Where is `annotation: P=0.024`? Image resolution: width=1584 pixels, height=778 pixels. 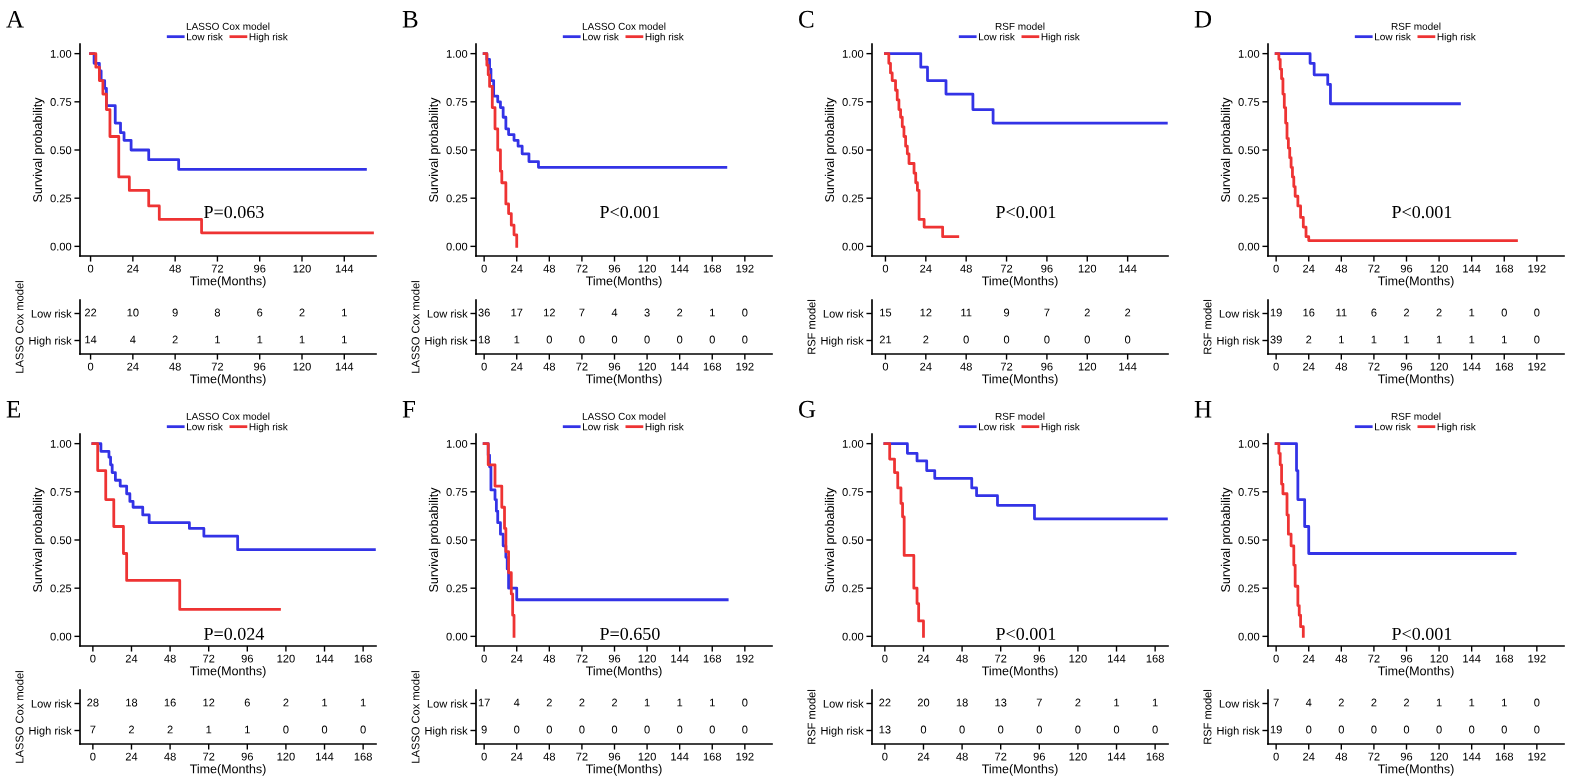 annotation: P=0.024 is located at coordinates (234, 633).